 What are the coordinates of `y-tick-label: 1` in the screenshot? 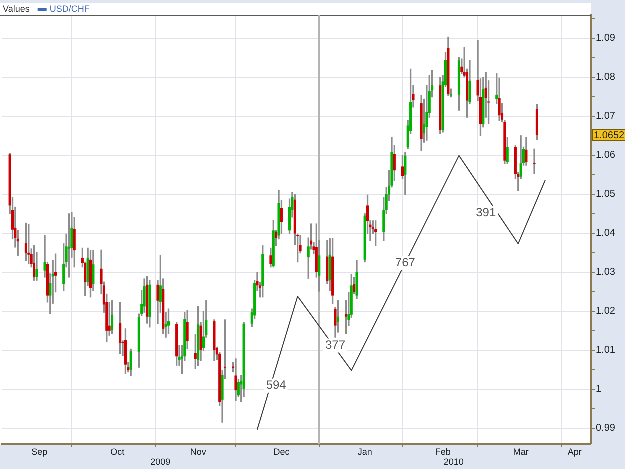 It's located at (599, 390).